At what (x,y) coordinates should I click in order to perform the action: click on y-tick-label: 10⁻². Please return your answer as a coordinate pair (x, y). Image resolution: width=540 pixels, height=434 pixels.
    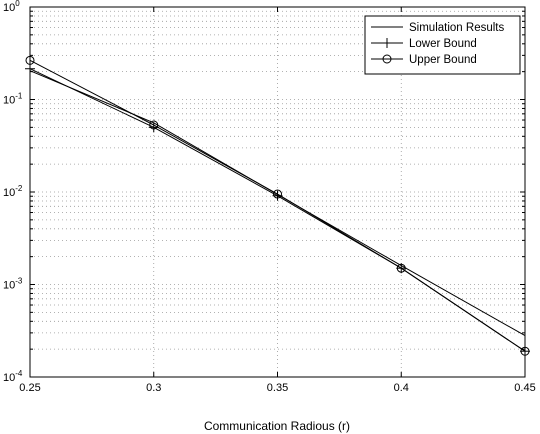
    Looking at the image, I should click on (13, 191).